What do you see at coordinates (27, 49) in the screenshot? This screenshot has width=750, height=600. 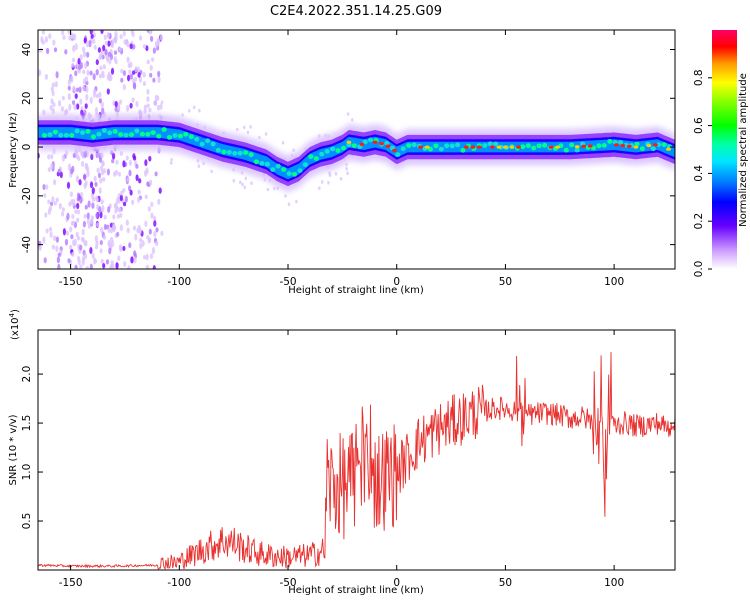 I see `y-tick-label: 40` at bounding box center [27, 49].